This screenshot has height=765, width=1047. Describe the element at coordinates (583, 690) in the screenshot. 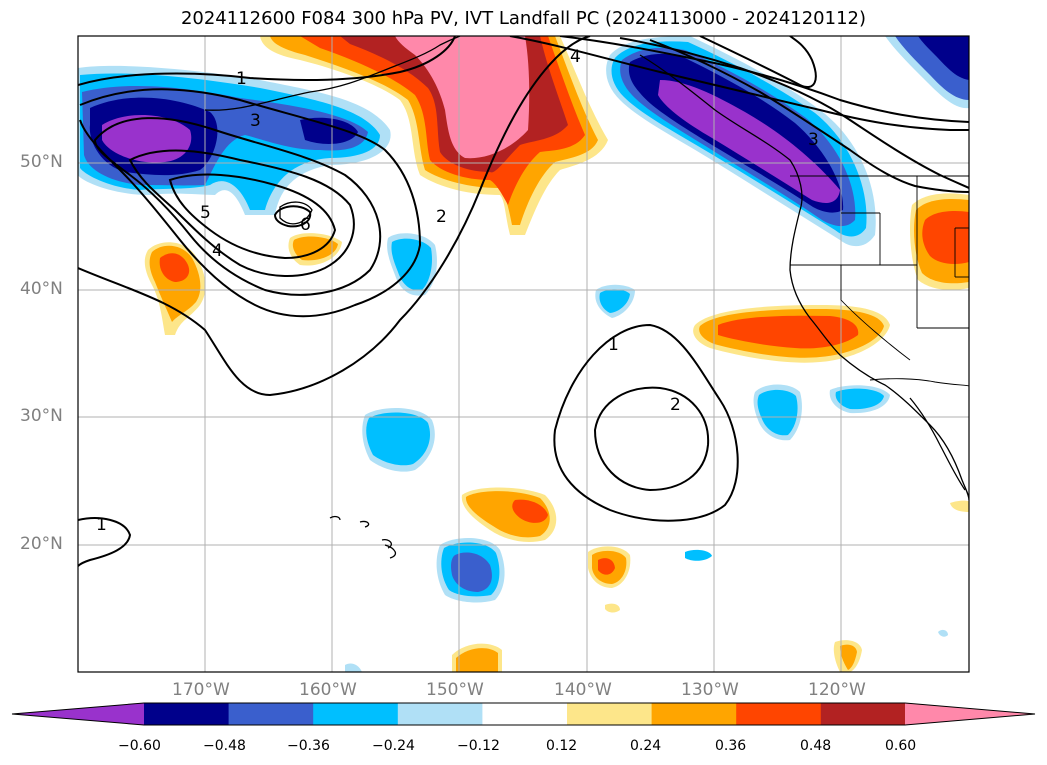

I see `lon-label: 140°W` at that location.